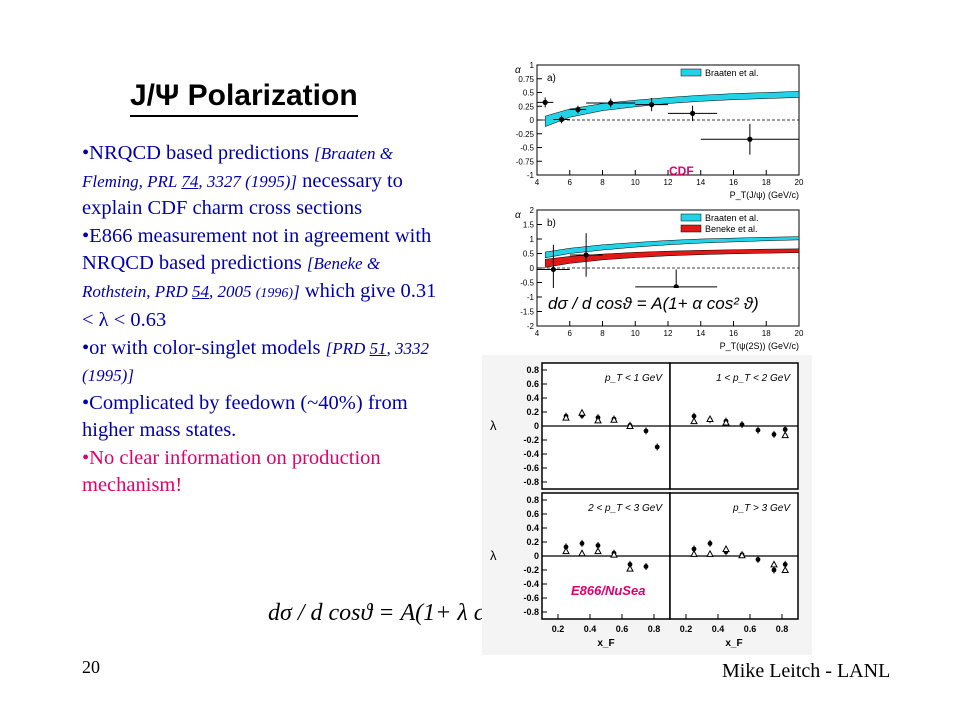 Image resolution: width=960 pixels, height=720 pixels. I want to click on x-tick-label: 6, so click(570, 182).